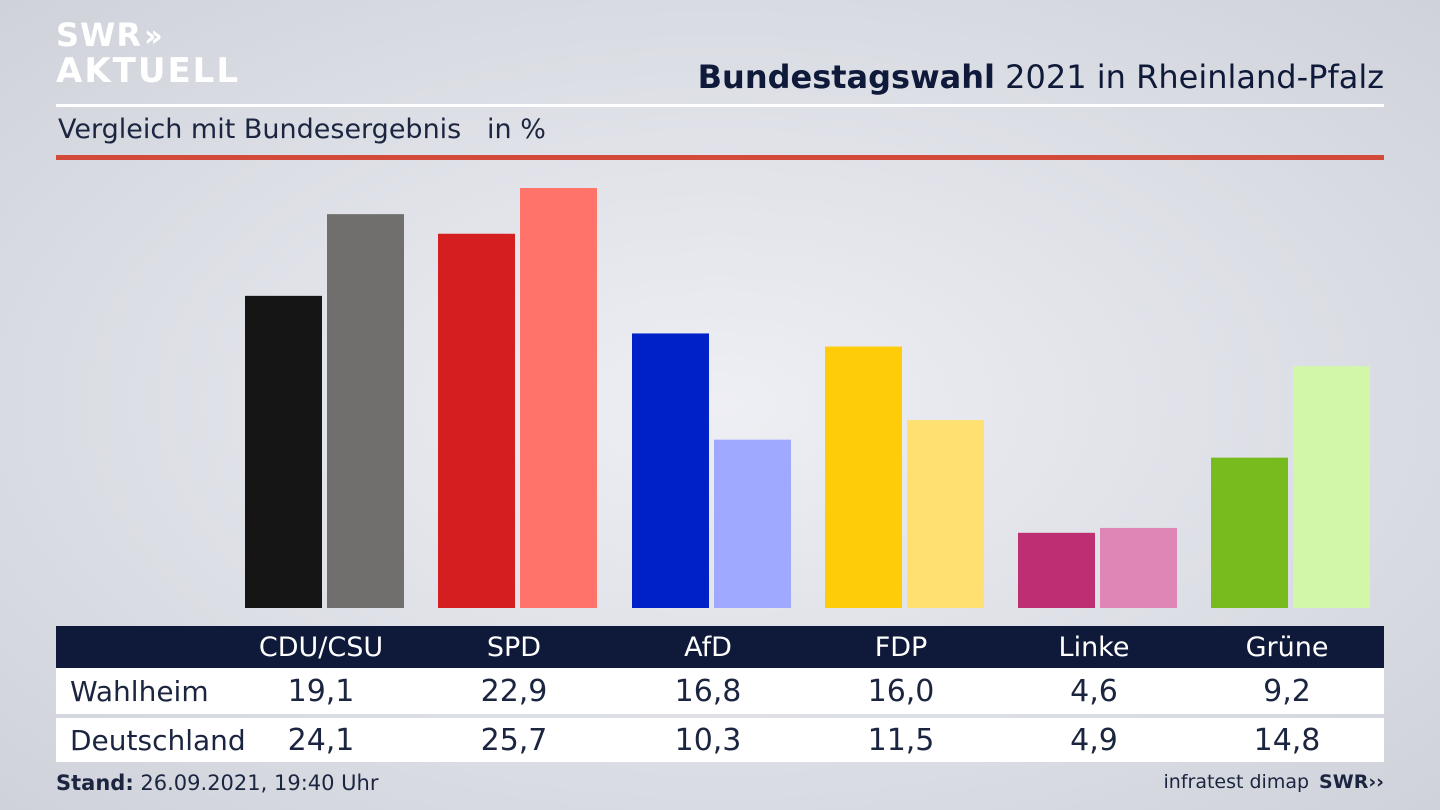 The image size is (1440, 810). Describe the element at coordinates (708, 647) in the screenshot. I see `header-afd: AfD` at that location.